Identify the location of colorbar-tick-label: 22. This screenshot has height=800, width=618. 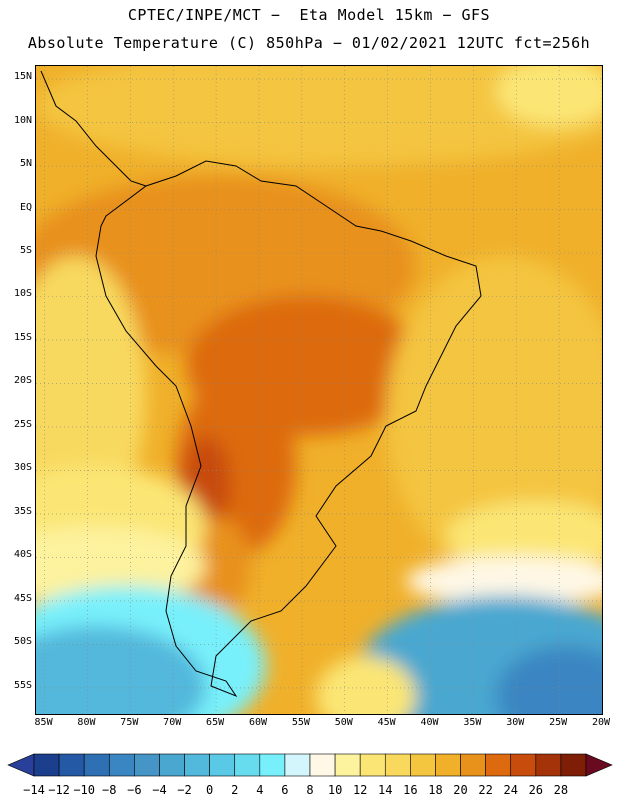
(485, 790).